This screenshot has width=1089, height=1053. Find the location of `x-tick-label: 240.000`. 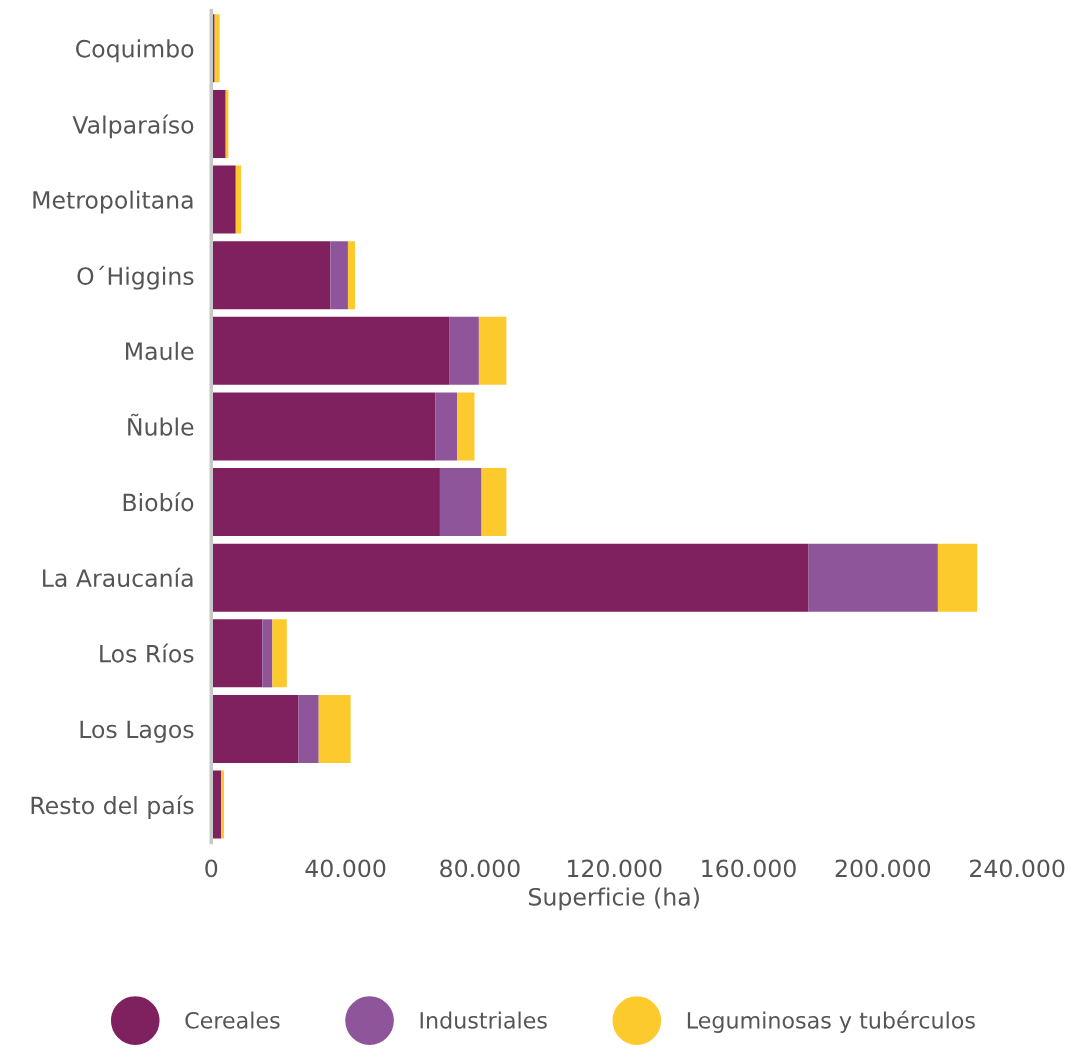

x-tick-label: 240.000 is located at coordinates (1017, 868).